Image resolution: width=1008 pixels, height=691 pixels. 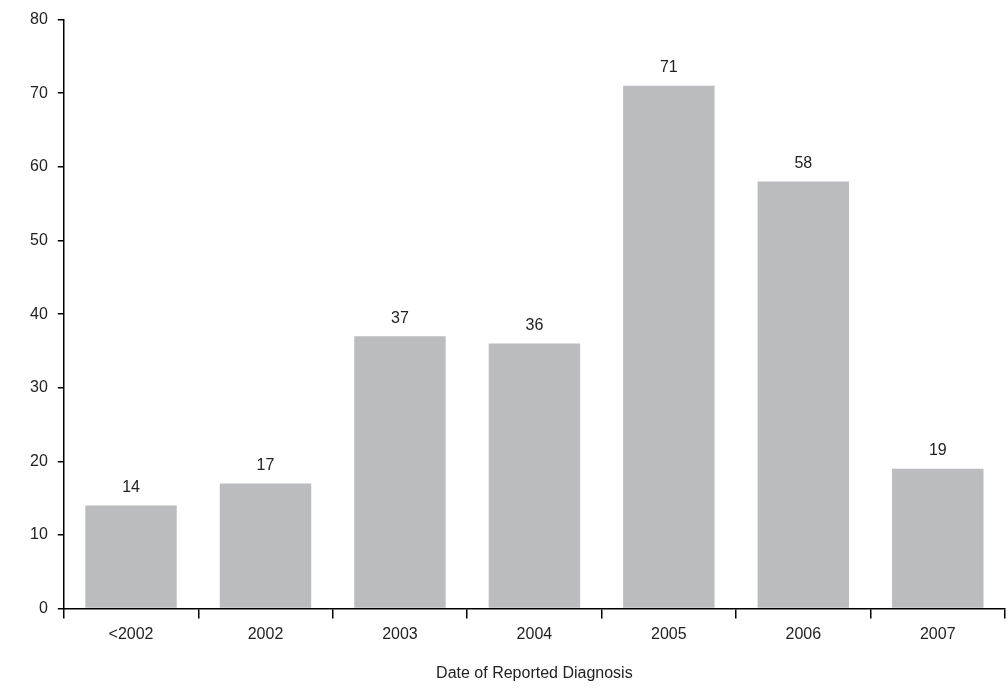 I want to click on data-label: 17, so click(x=265, y=464).